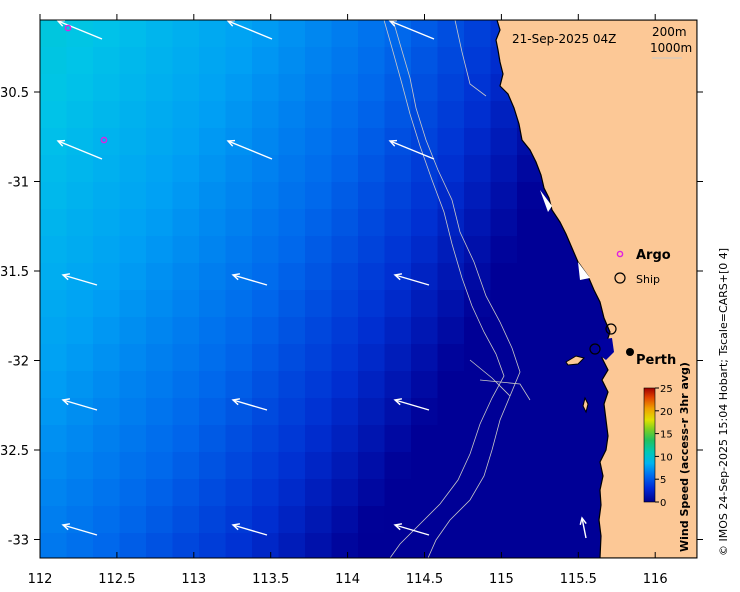 This screenshot has width=740, height=592. Describe the element at coordinates (611, 329) in the screenshot. I see `ship-marker` at that location.